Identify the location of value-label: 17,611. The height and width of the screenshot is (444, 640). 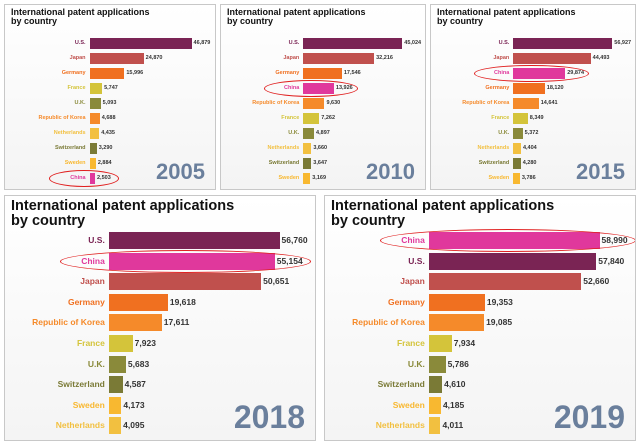
(176, 322).